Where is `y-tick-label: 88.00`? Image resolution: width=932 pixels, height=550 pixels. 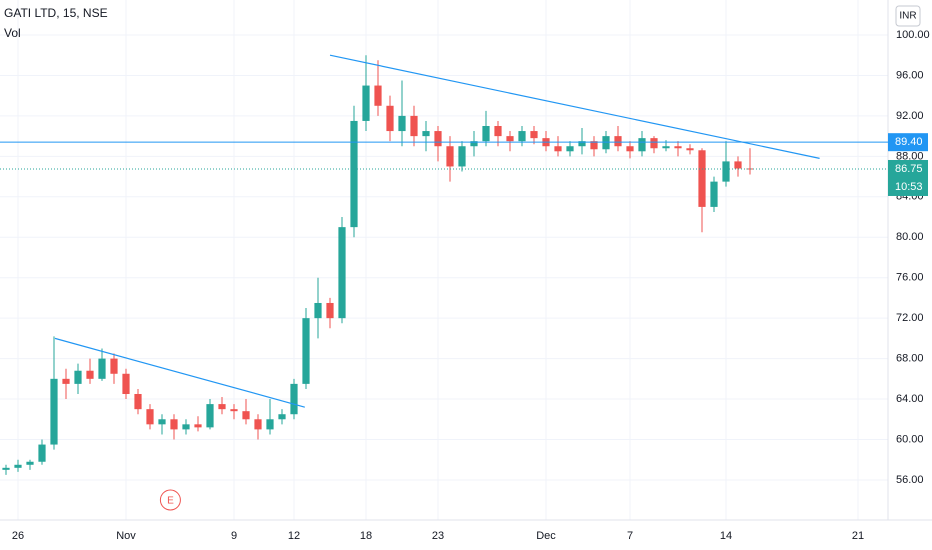
y-tick-label: 88.00 is located at coordinates (910, 156).